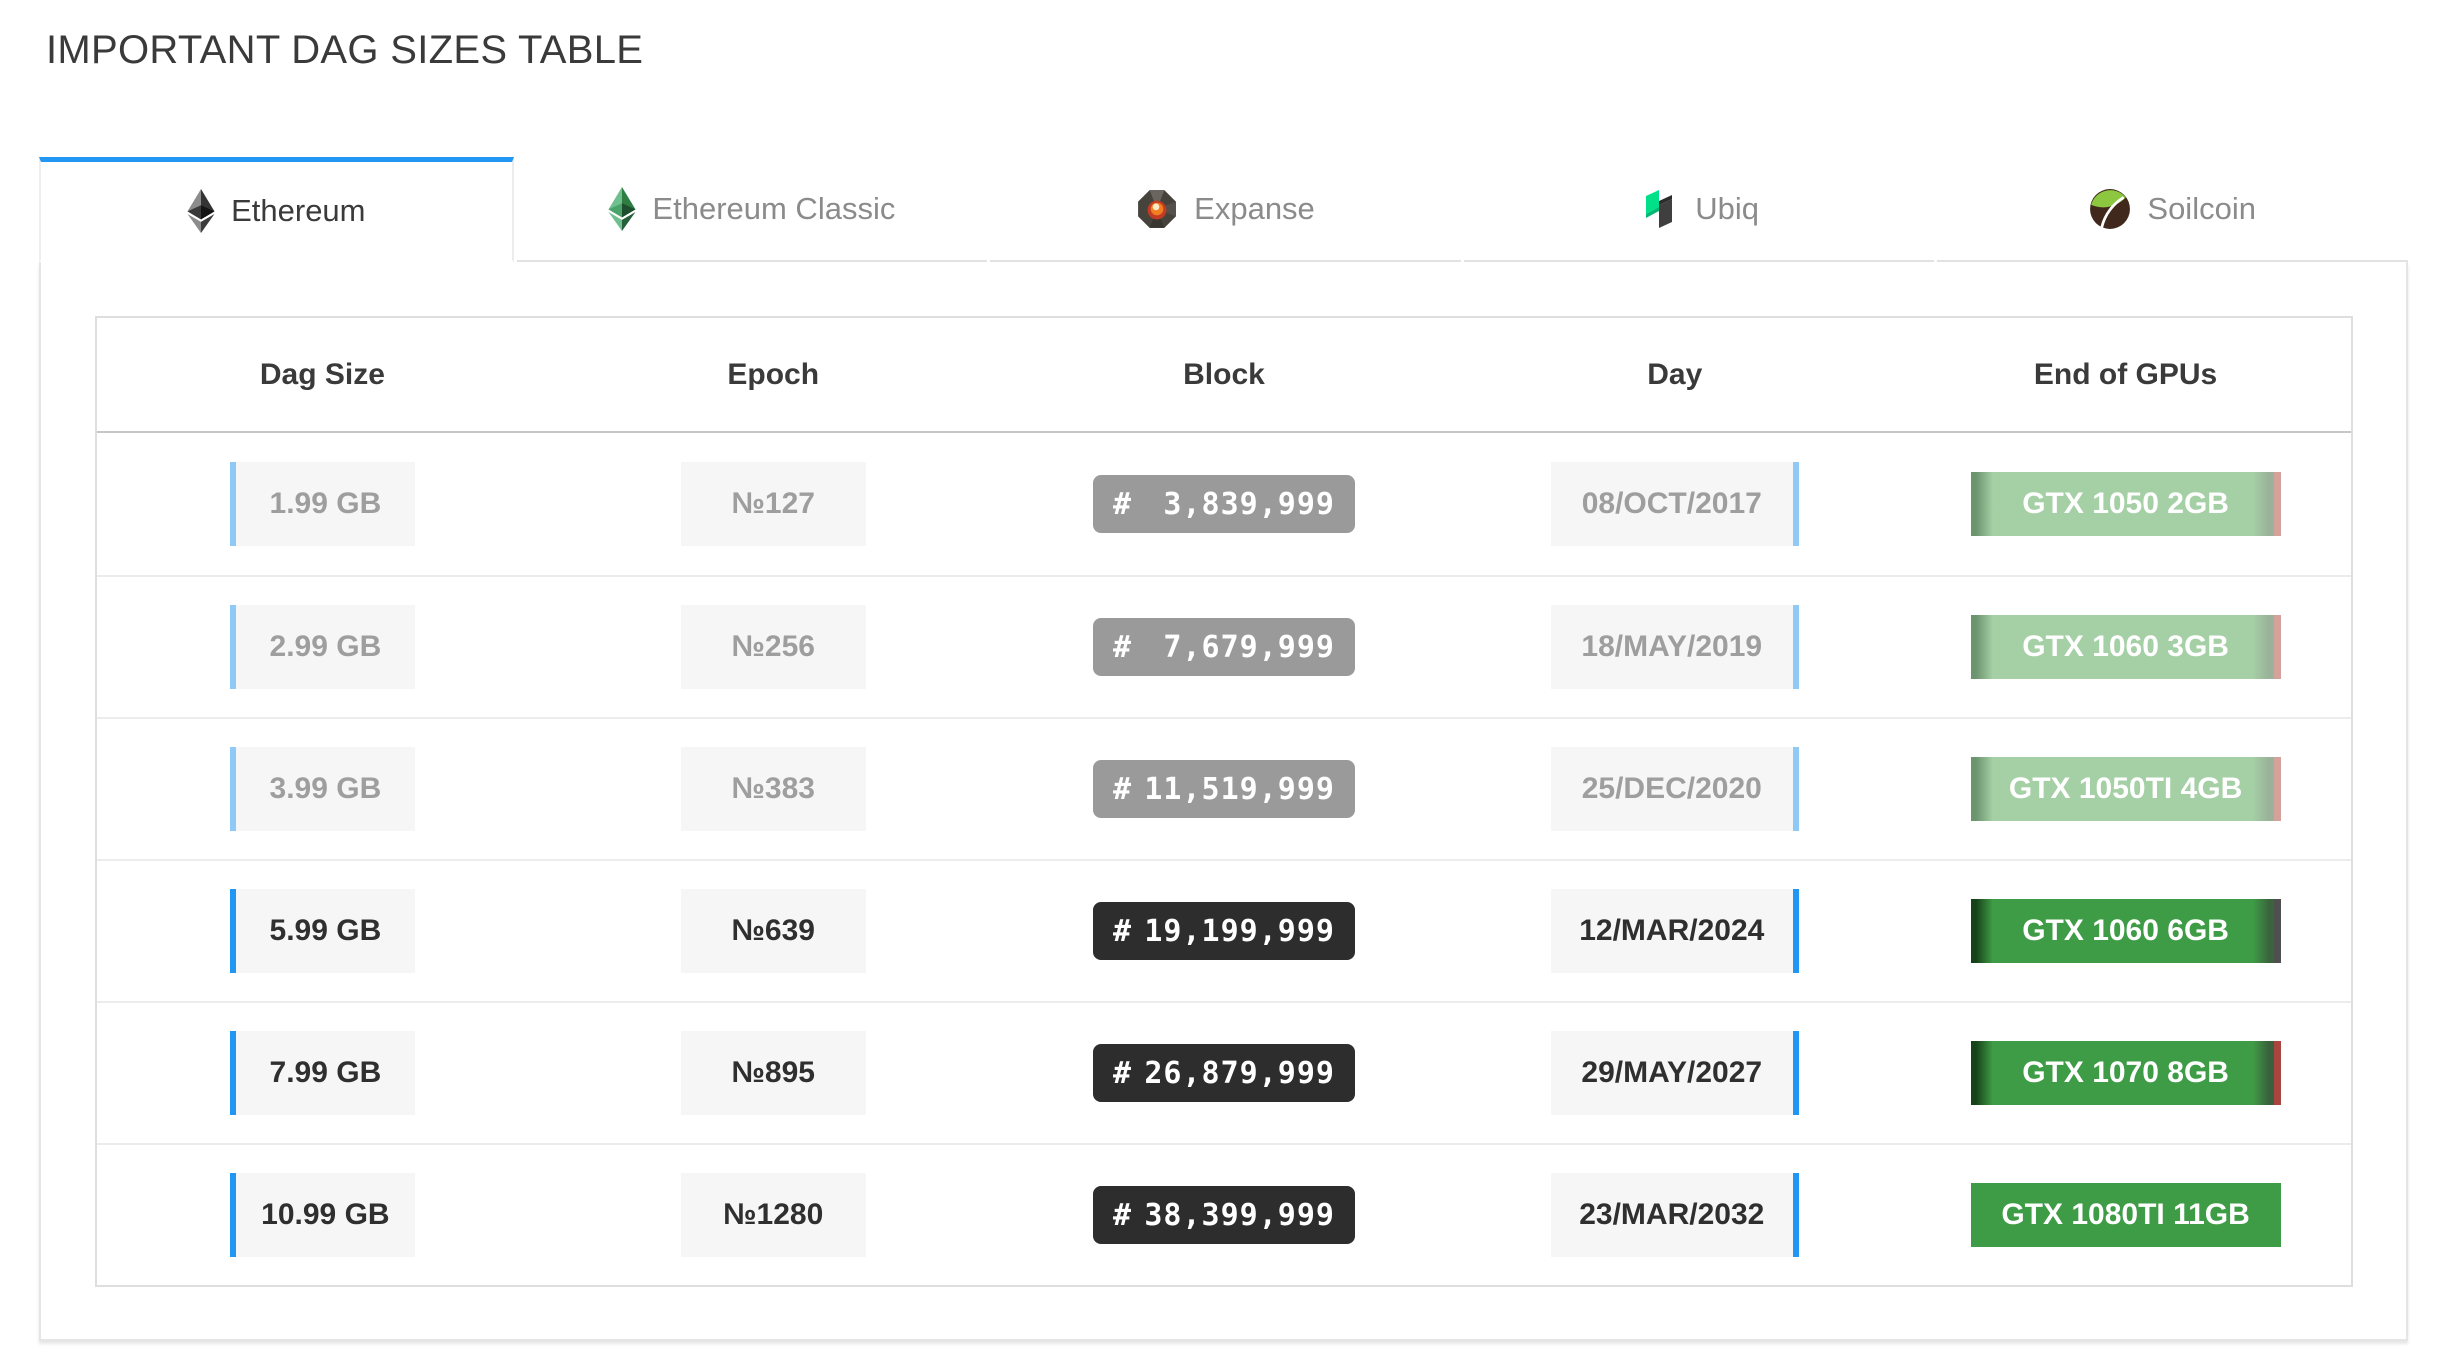 Image resolution: width=2440 pixels, height=1362 pixels. I want to click on tab-label: Soilcoin, so click(2201, 208).